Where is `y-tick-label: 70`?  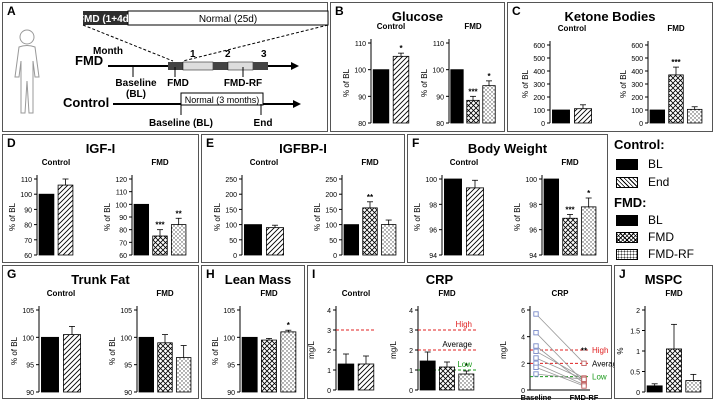 y-tick-label: 70 is located at coordinates (123, 243).